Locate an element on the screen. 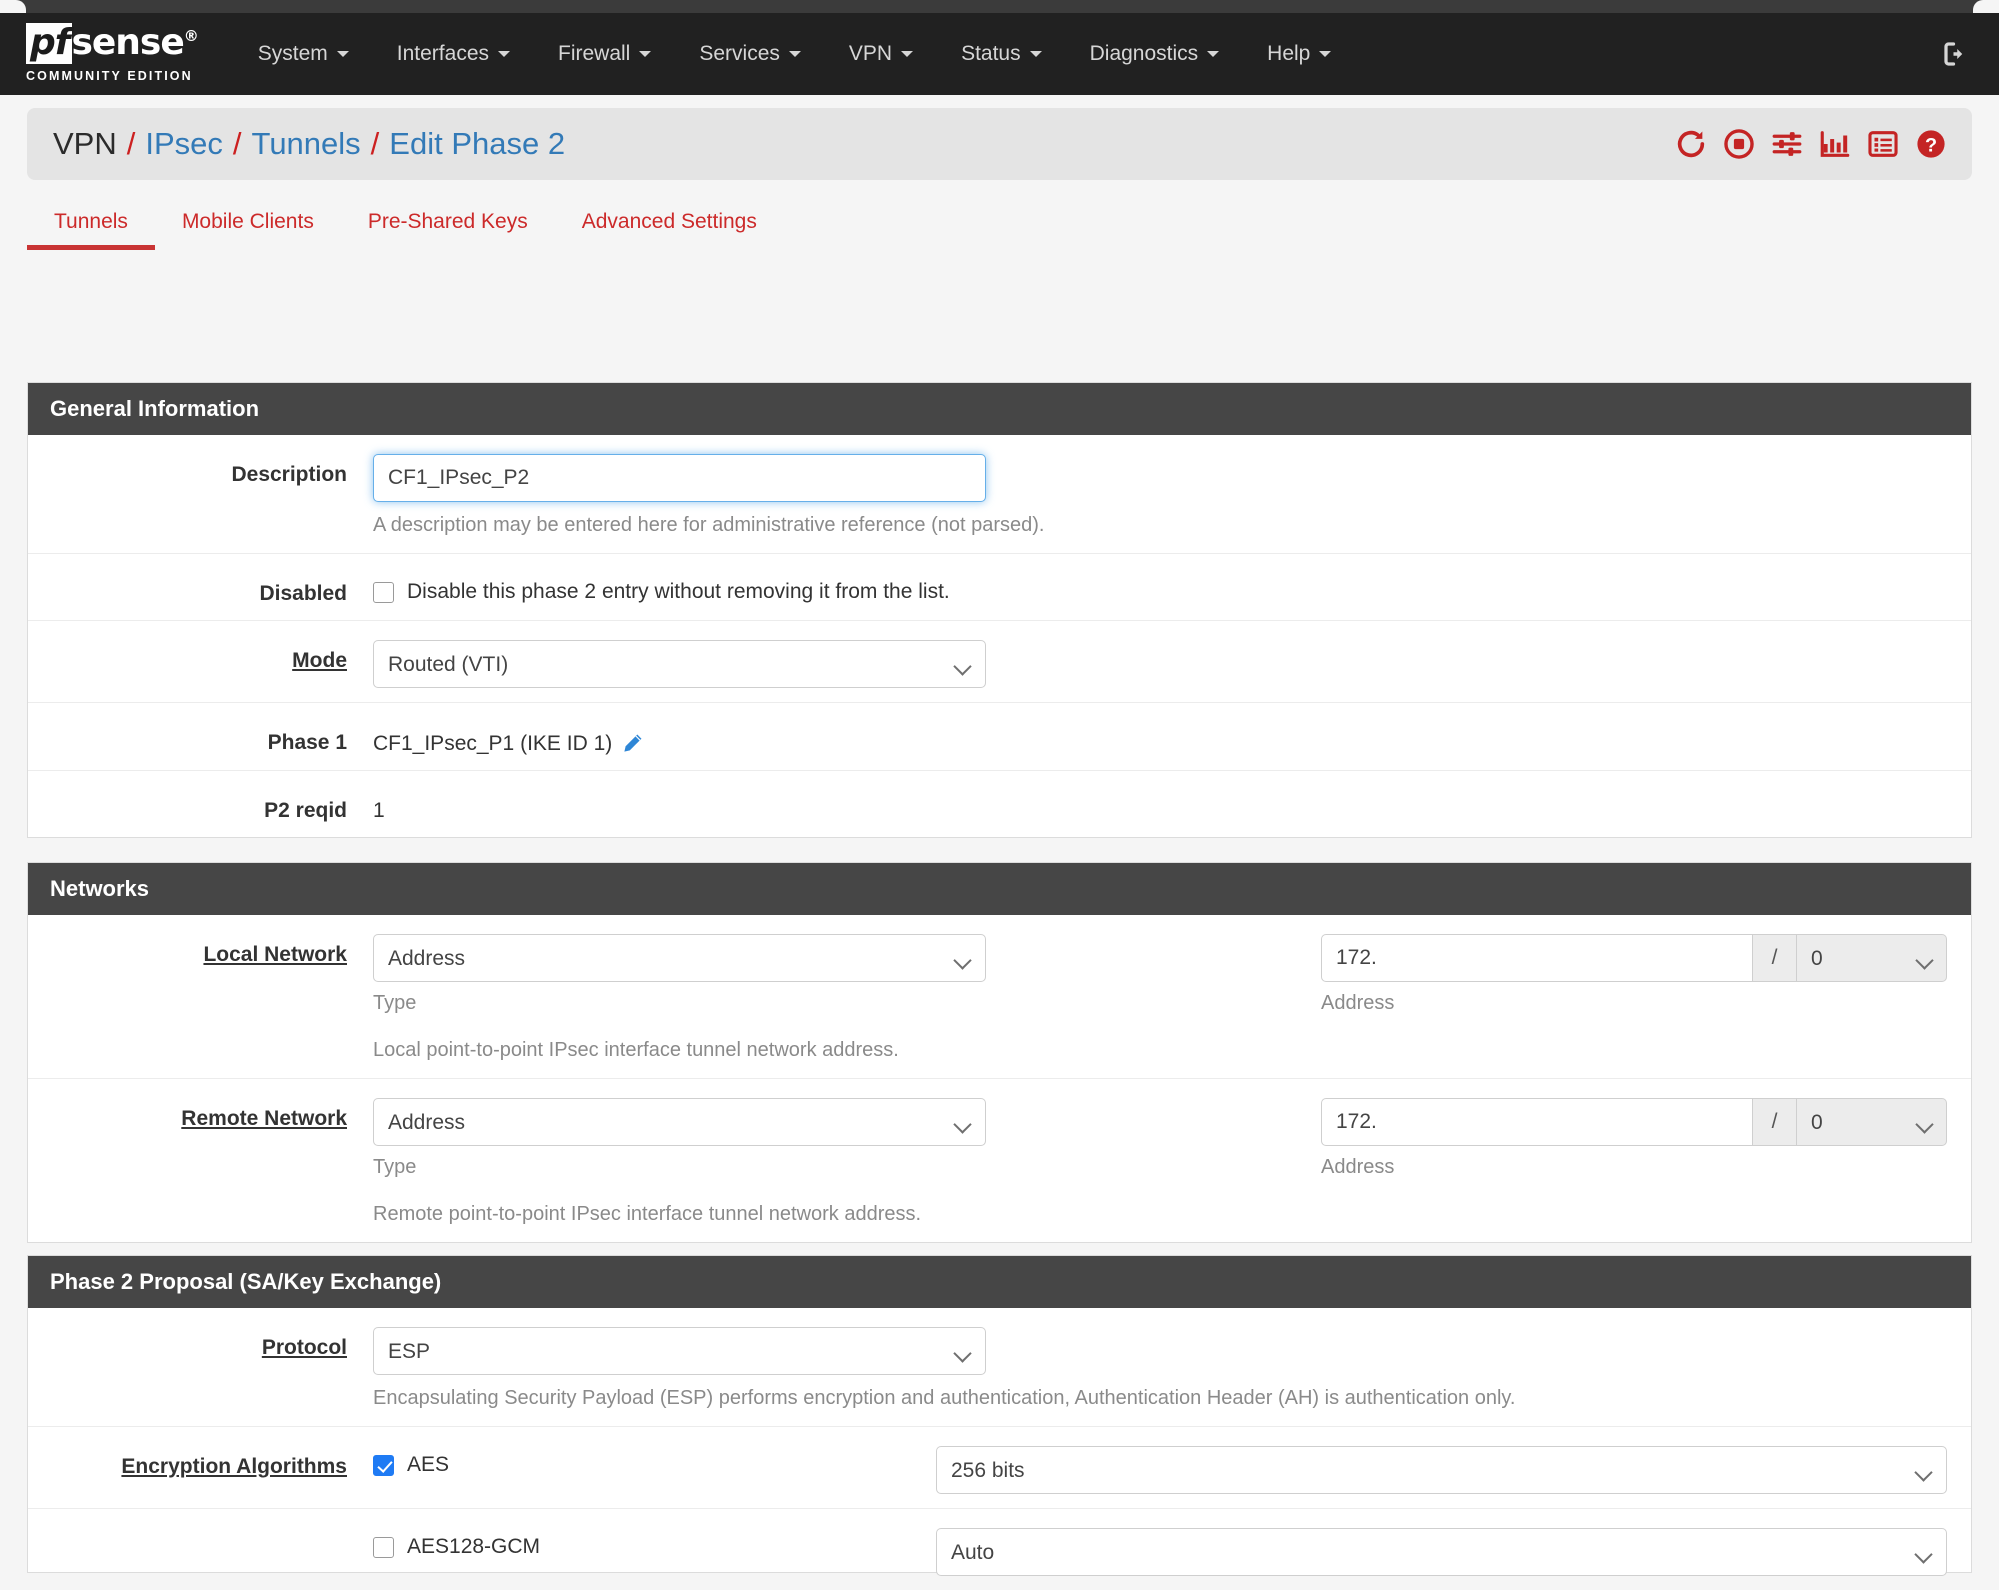  aes-keylength-select-wrap: 256 bits is located at coordinates (1441, 1470).